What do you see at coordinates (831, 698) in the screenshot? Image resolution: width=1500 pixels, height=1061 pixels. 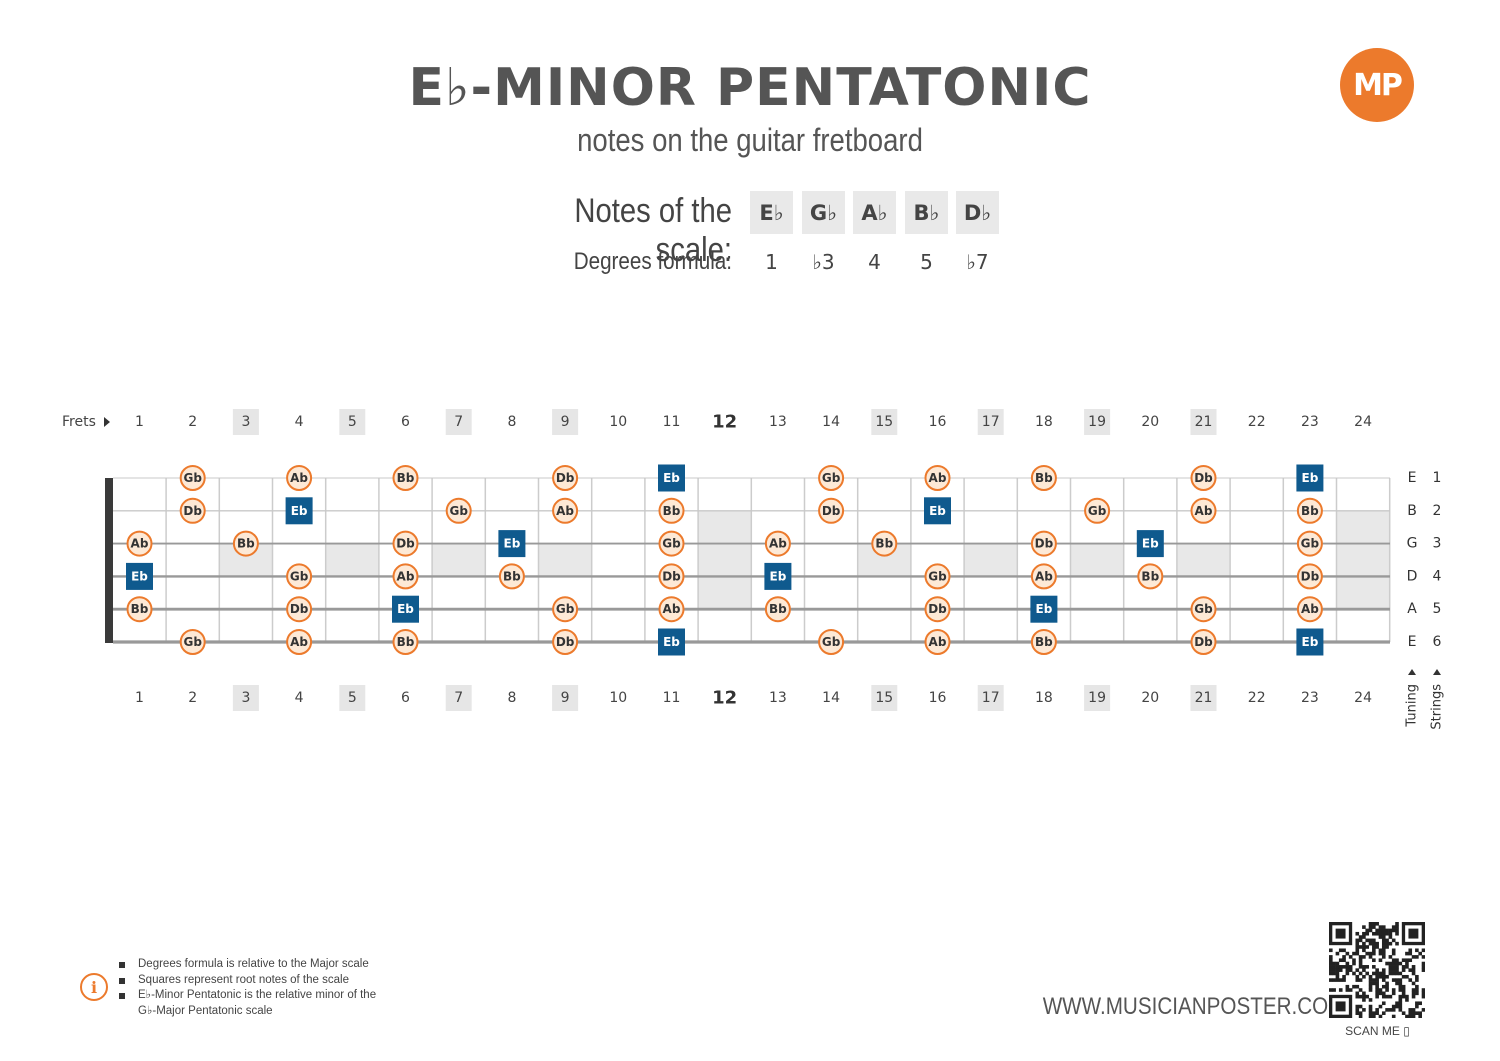 I see `fret-number: 14` at bounding box center [831, 698].